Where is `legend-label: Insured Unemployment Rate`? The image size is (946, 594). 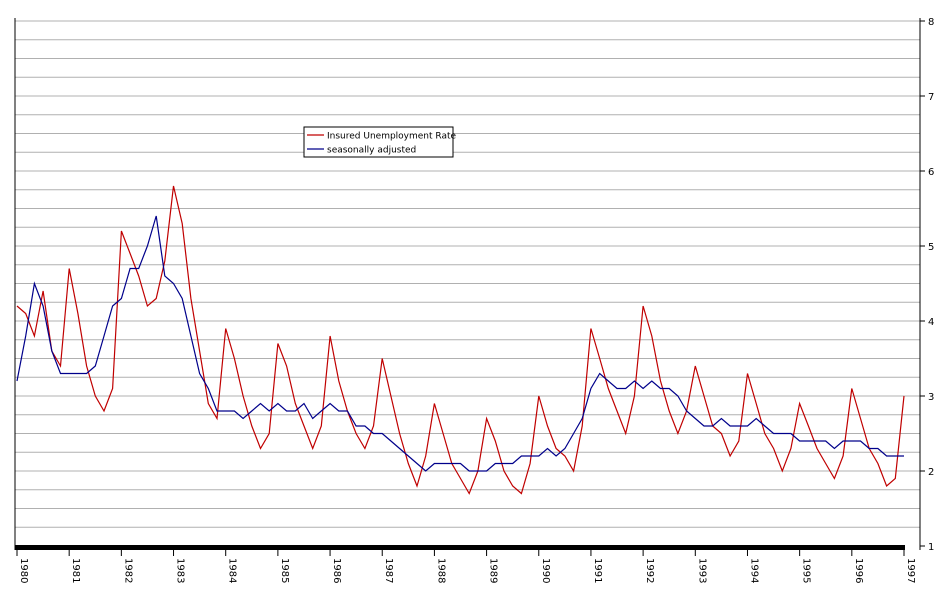 legend-label: Insured Unemployment Rate is located at coordinates (392, 137).